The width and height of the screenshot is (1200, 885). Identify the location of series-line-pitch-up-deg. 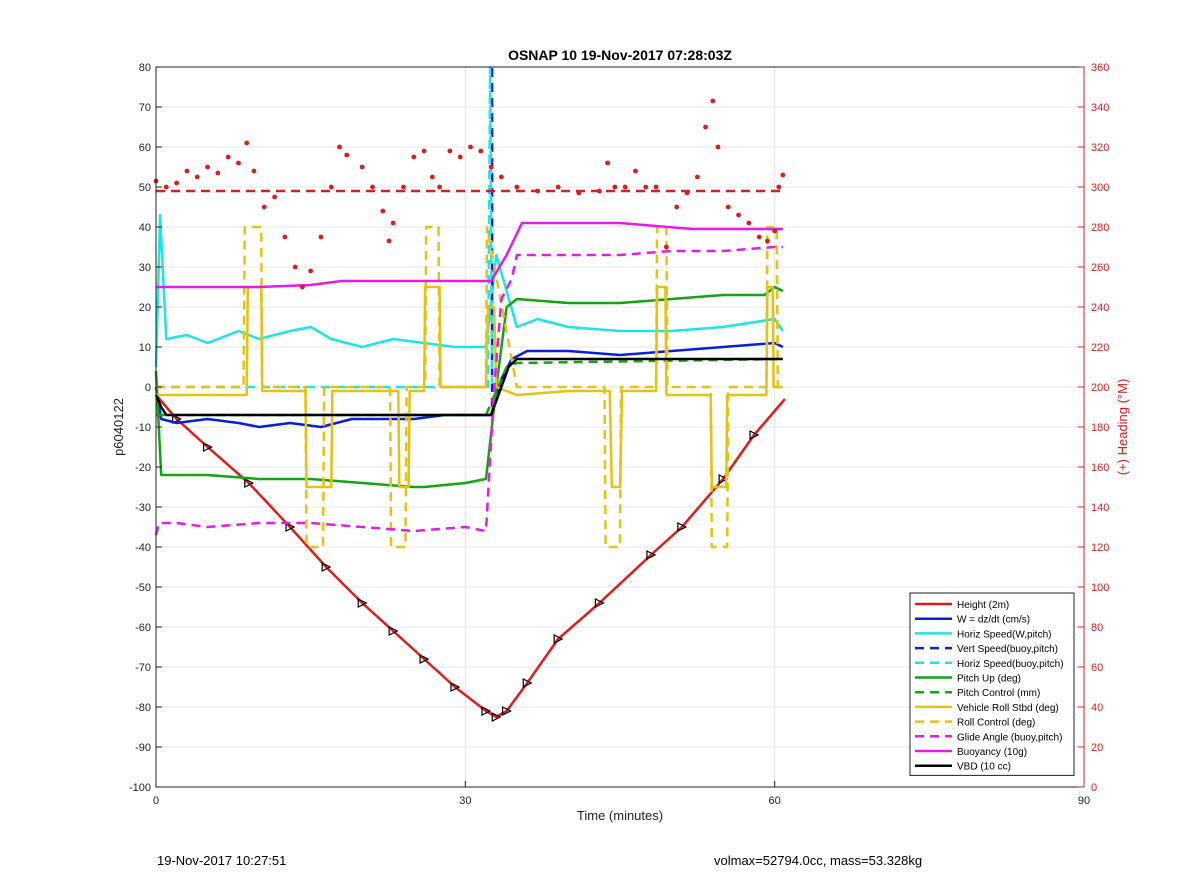
(469, 387).